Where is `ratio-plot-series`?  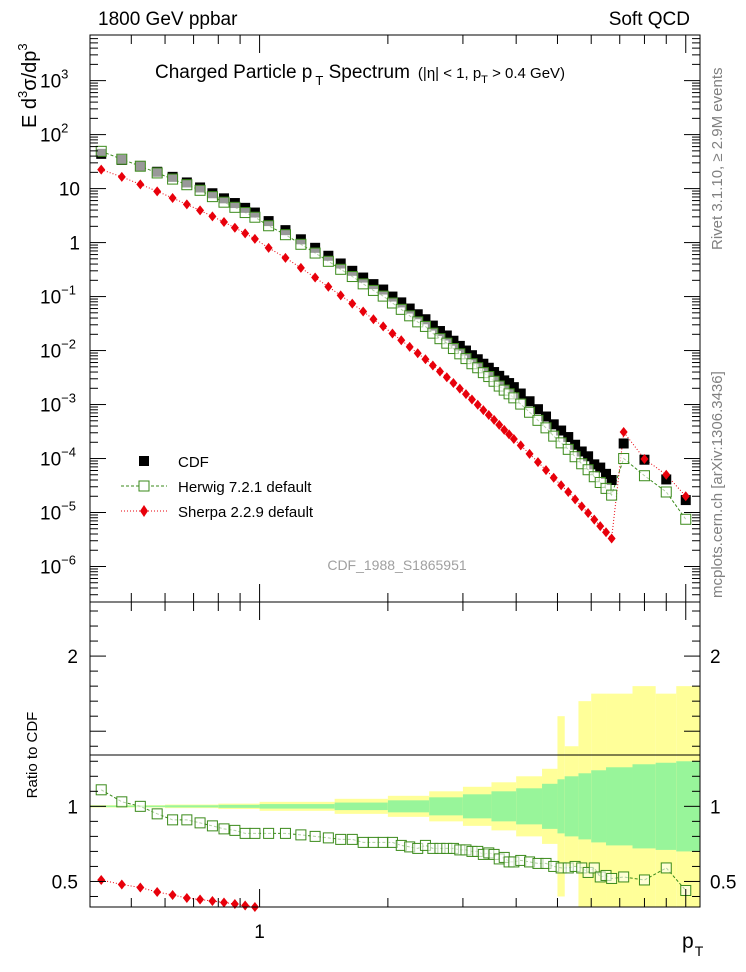 ratio-plot-series is located at coordinates (393, 848).